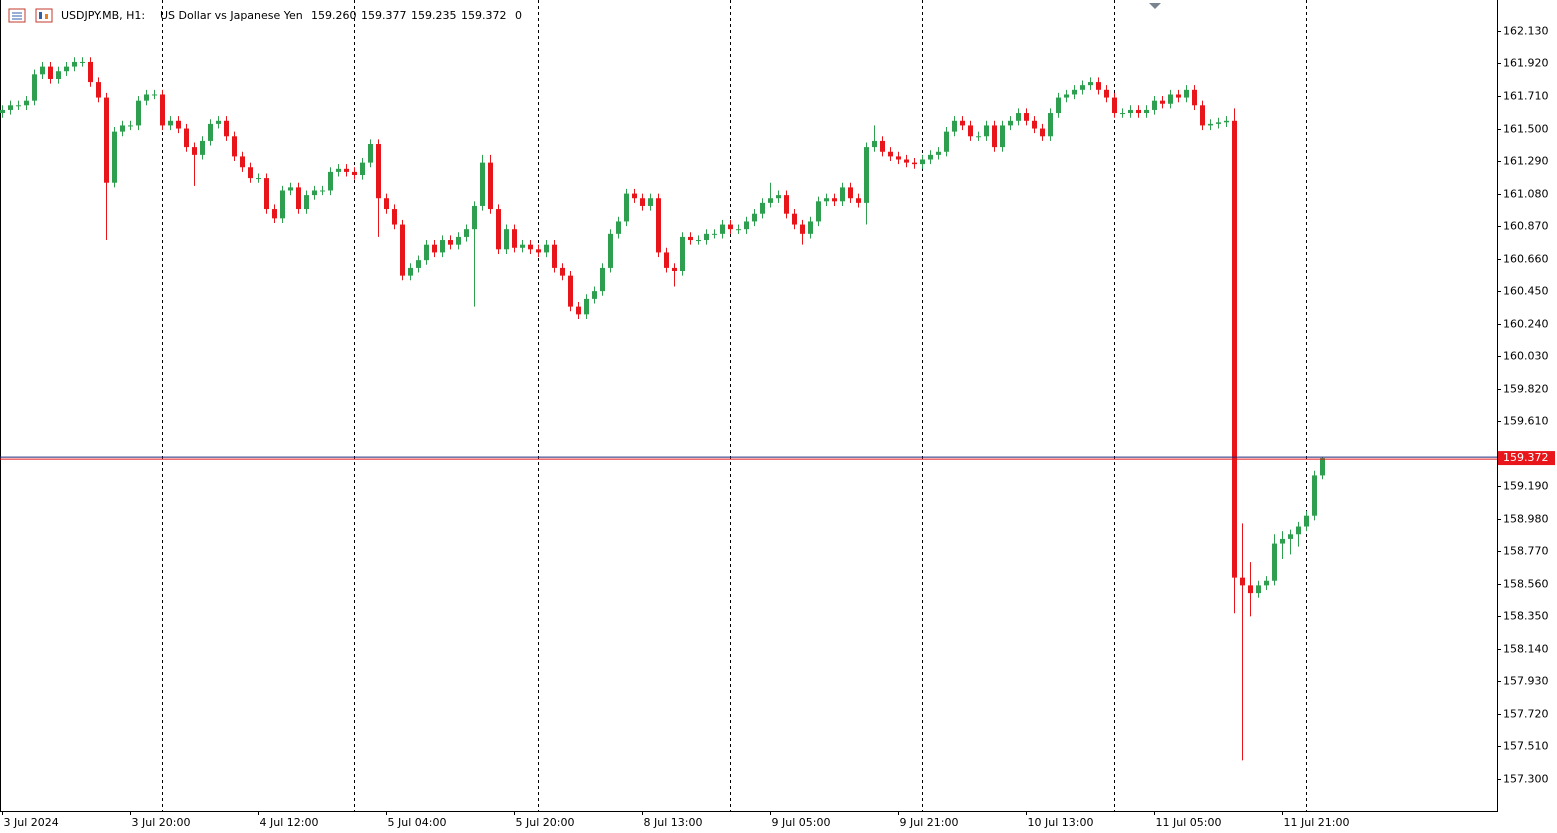 The height and width of the screenshot is (833, 1557). I want to click on x-tick-label: 11 Jul 21:00, so click(1317, 822).